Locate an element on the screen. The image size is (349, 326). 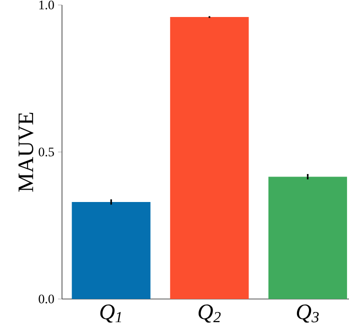
y-tick-label: 1.0 is located at coordinates (46, 5).